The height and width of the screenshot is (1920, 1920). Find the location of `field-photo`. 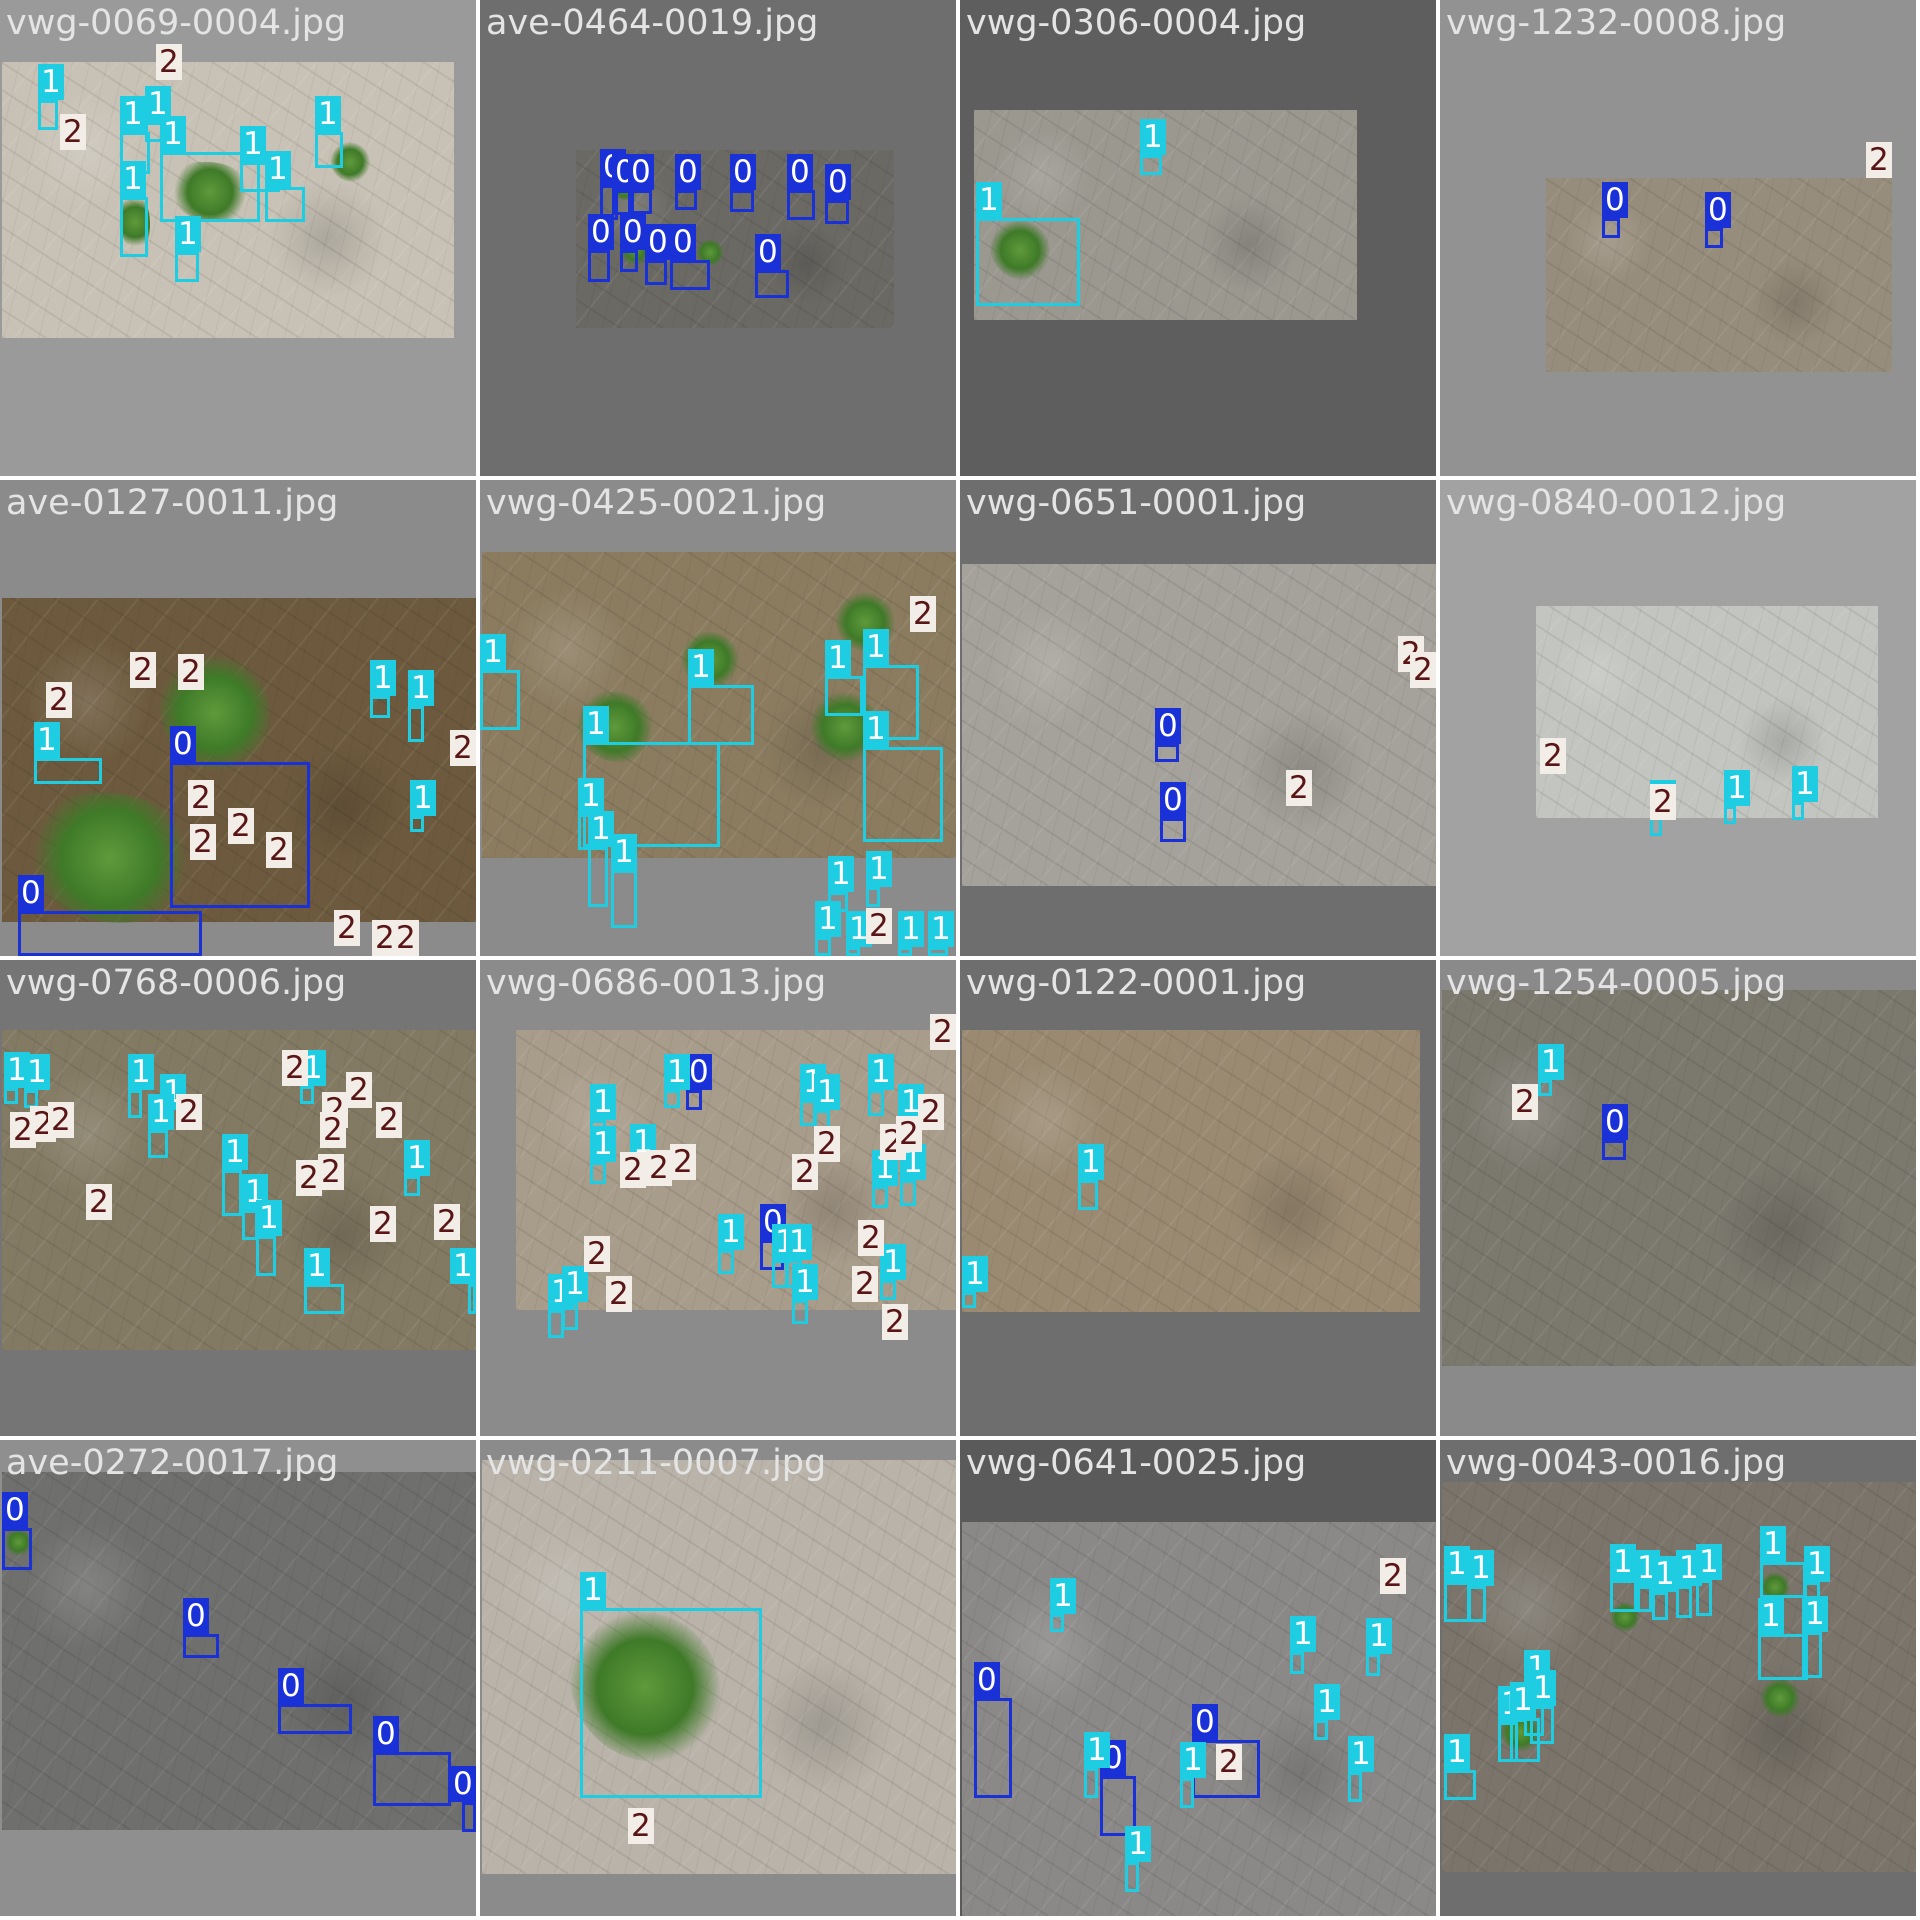

field-photo is located at coordinates (1679, 1677).